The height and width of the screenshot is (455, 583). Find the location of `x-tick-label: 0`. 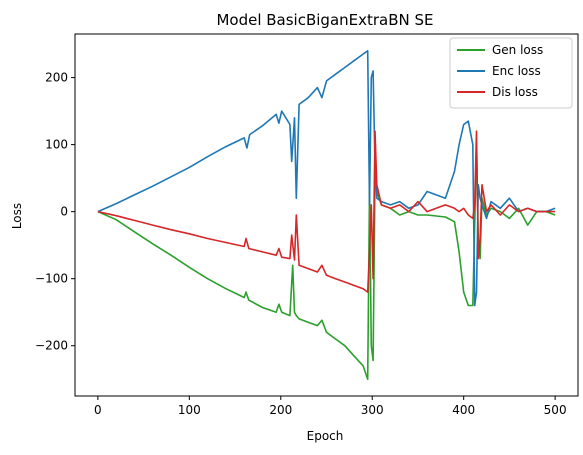

x-tick-label: 0 is located at coordinates (98, 410).